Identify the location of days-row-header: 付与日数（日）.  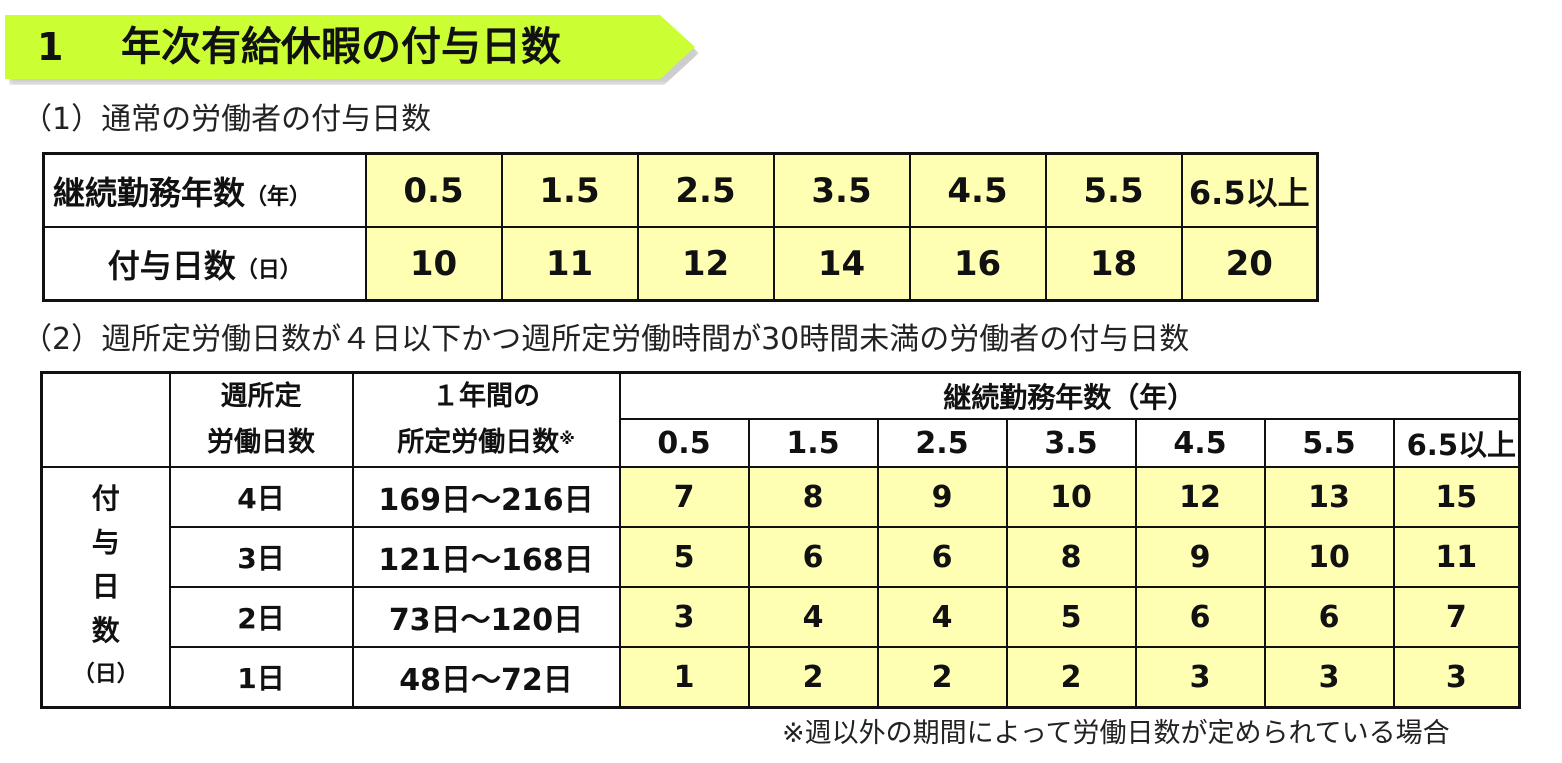
(204, 264).